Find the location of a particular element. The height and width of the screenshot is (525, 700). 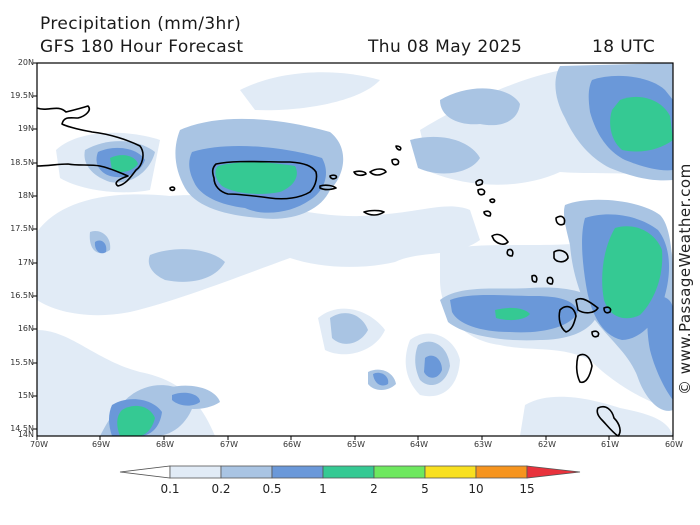

legend-label: 2 is located at coordinates (374, 489).